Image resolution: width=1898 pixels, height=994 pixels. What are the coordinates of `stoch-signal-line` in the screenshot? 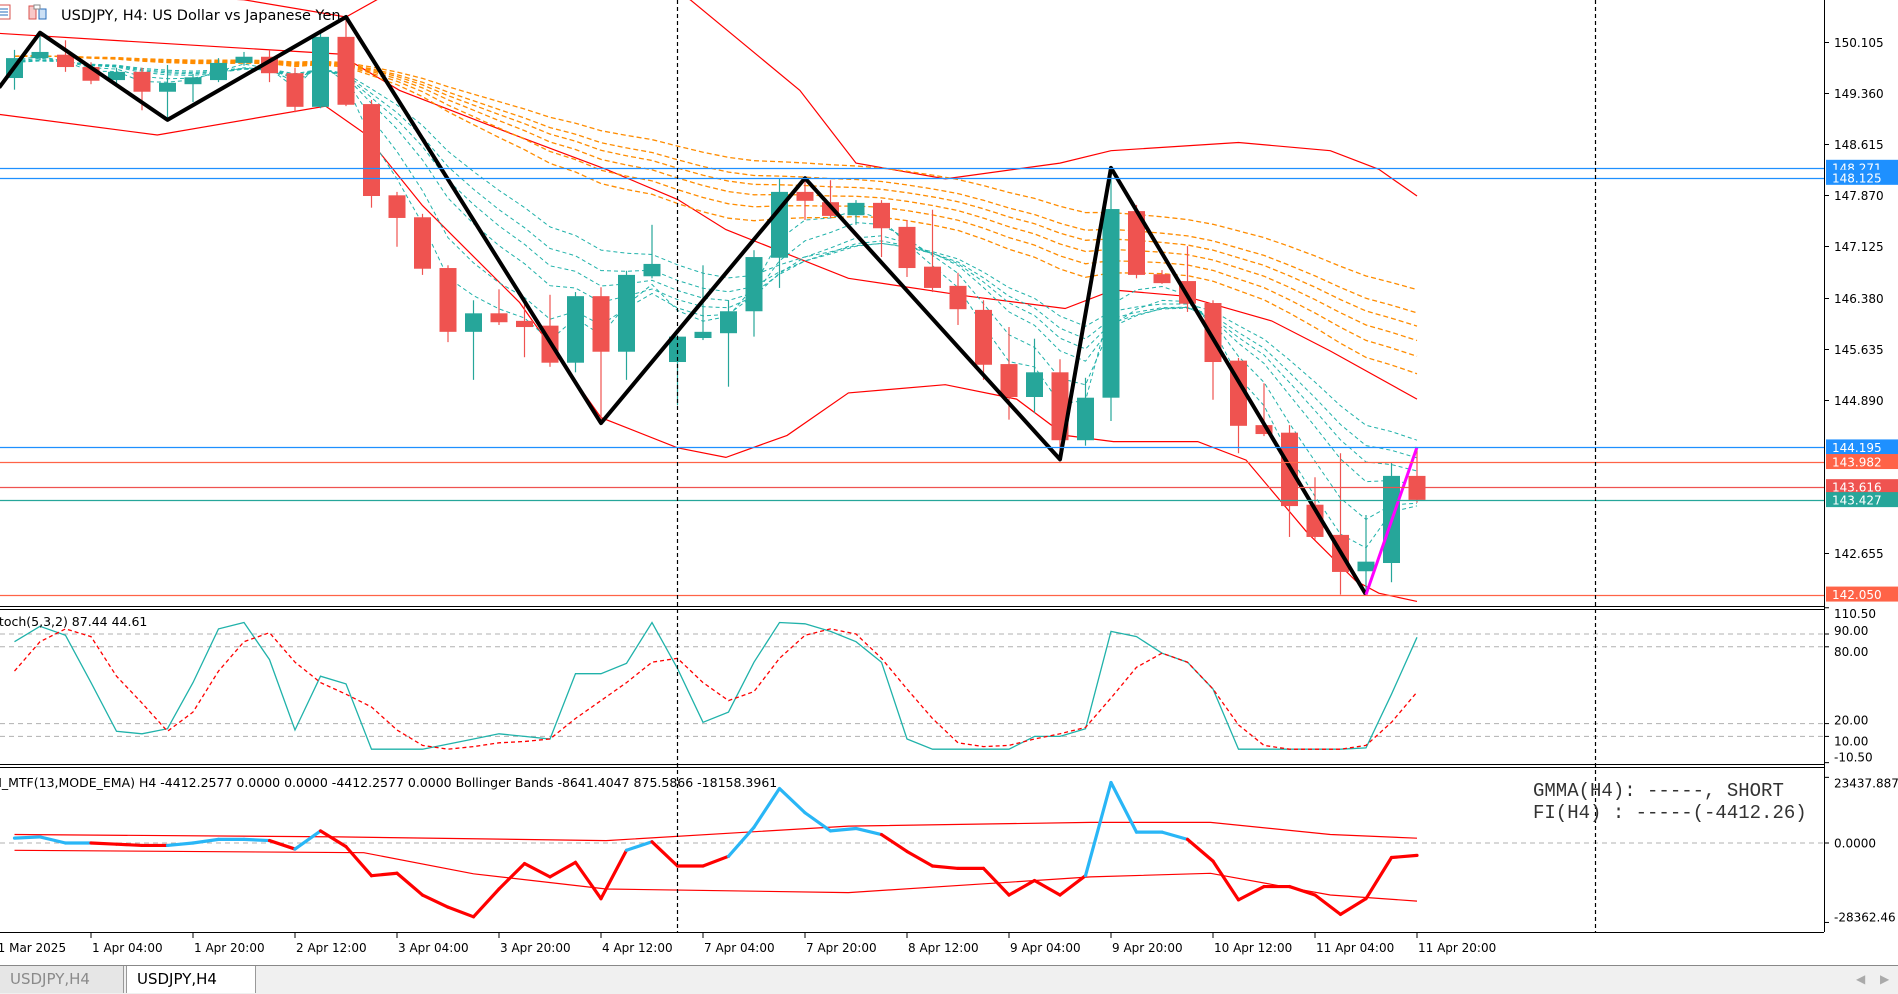 It's located at (716, 689).